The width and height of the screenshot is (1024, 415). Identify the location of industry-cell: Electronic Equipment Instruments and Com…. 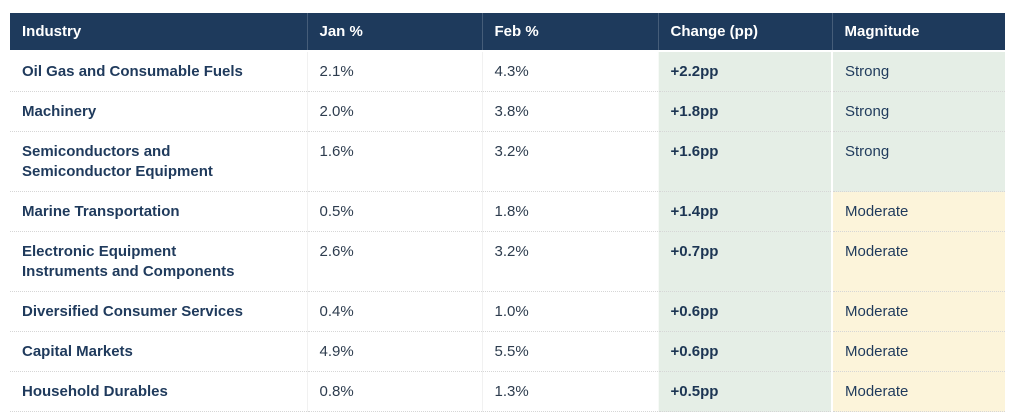
(158, 261).